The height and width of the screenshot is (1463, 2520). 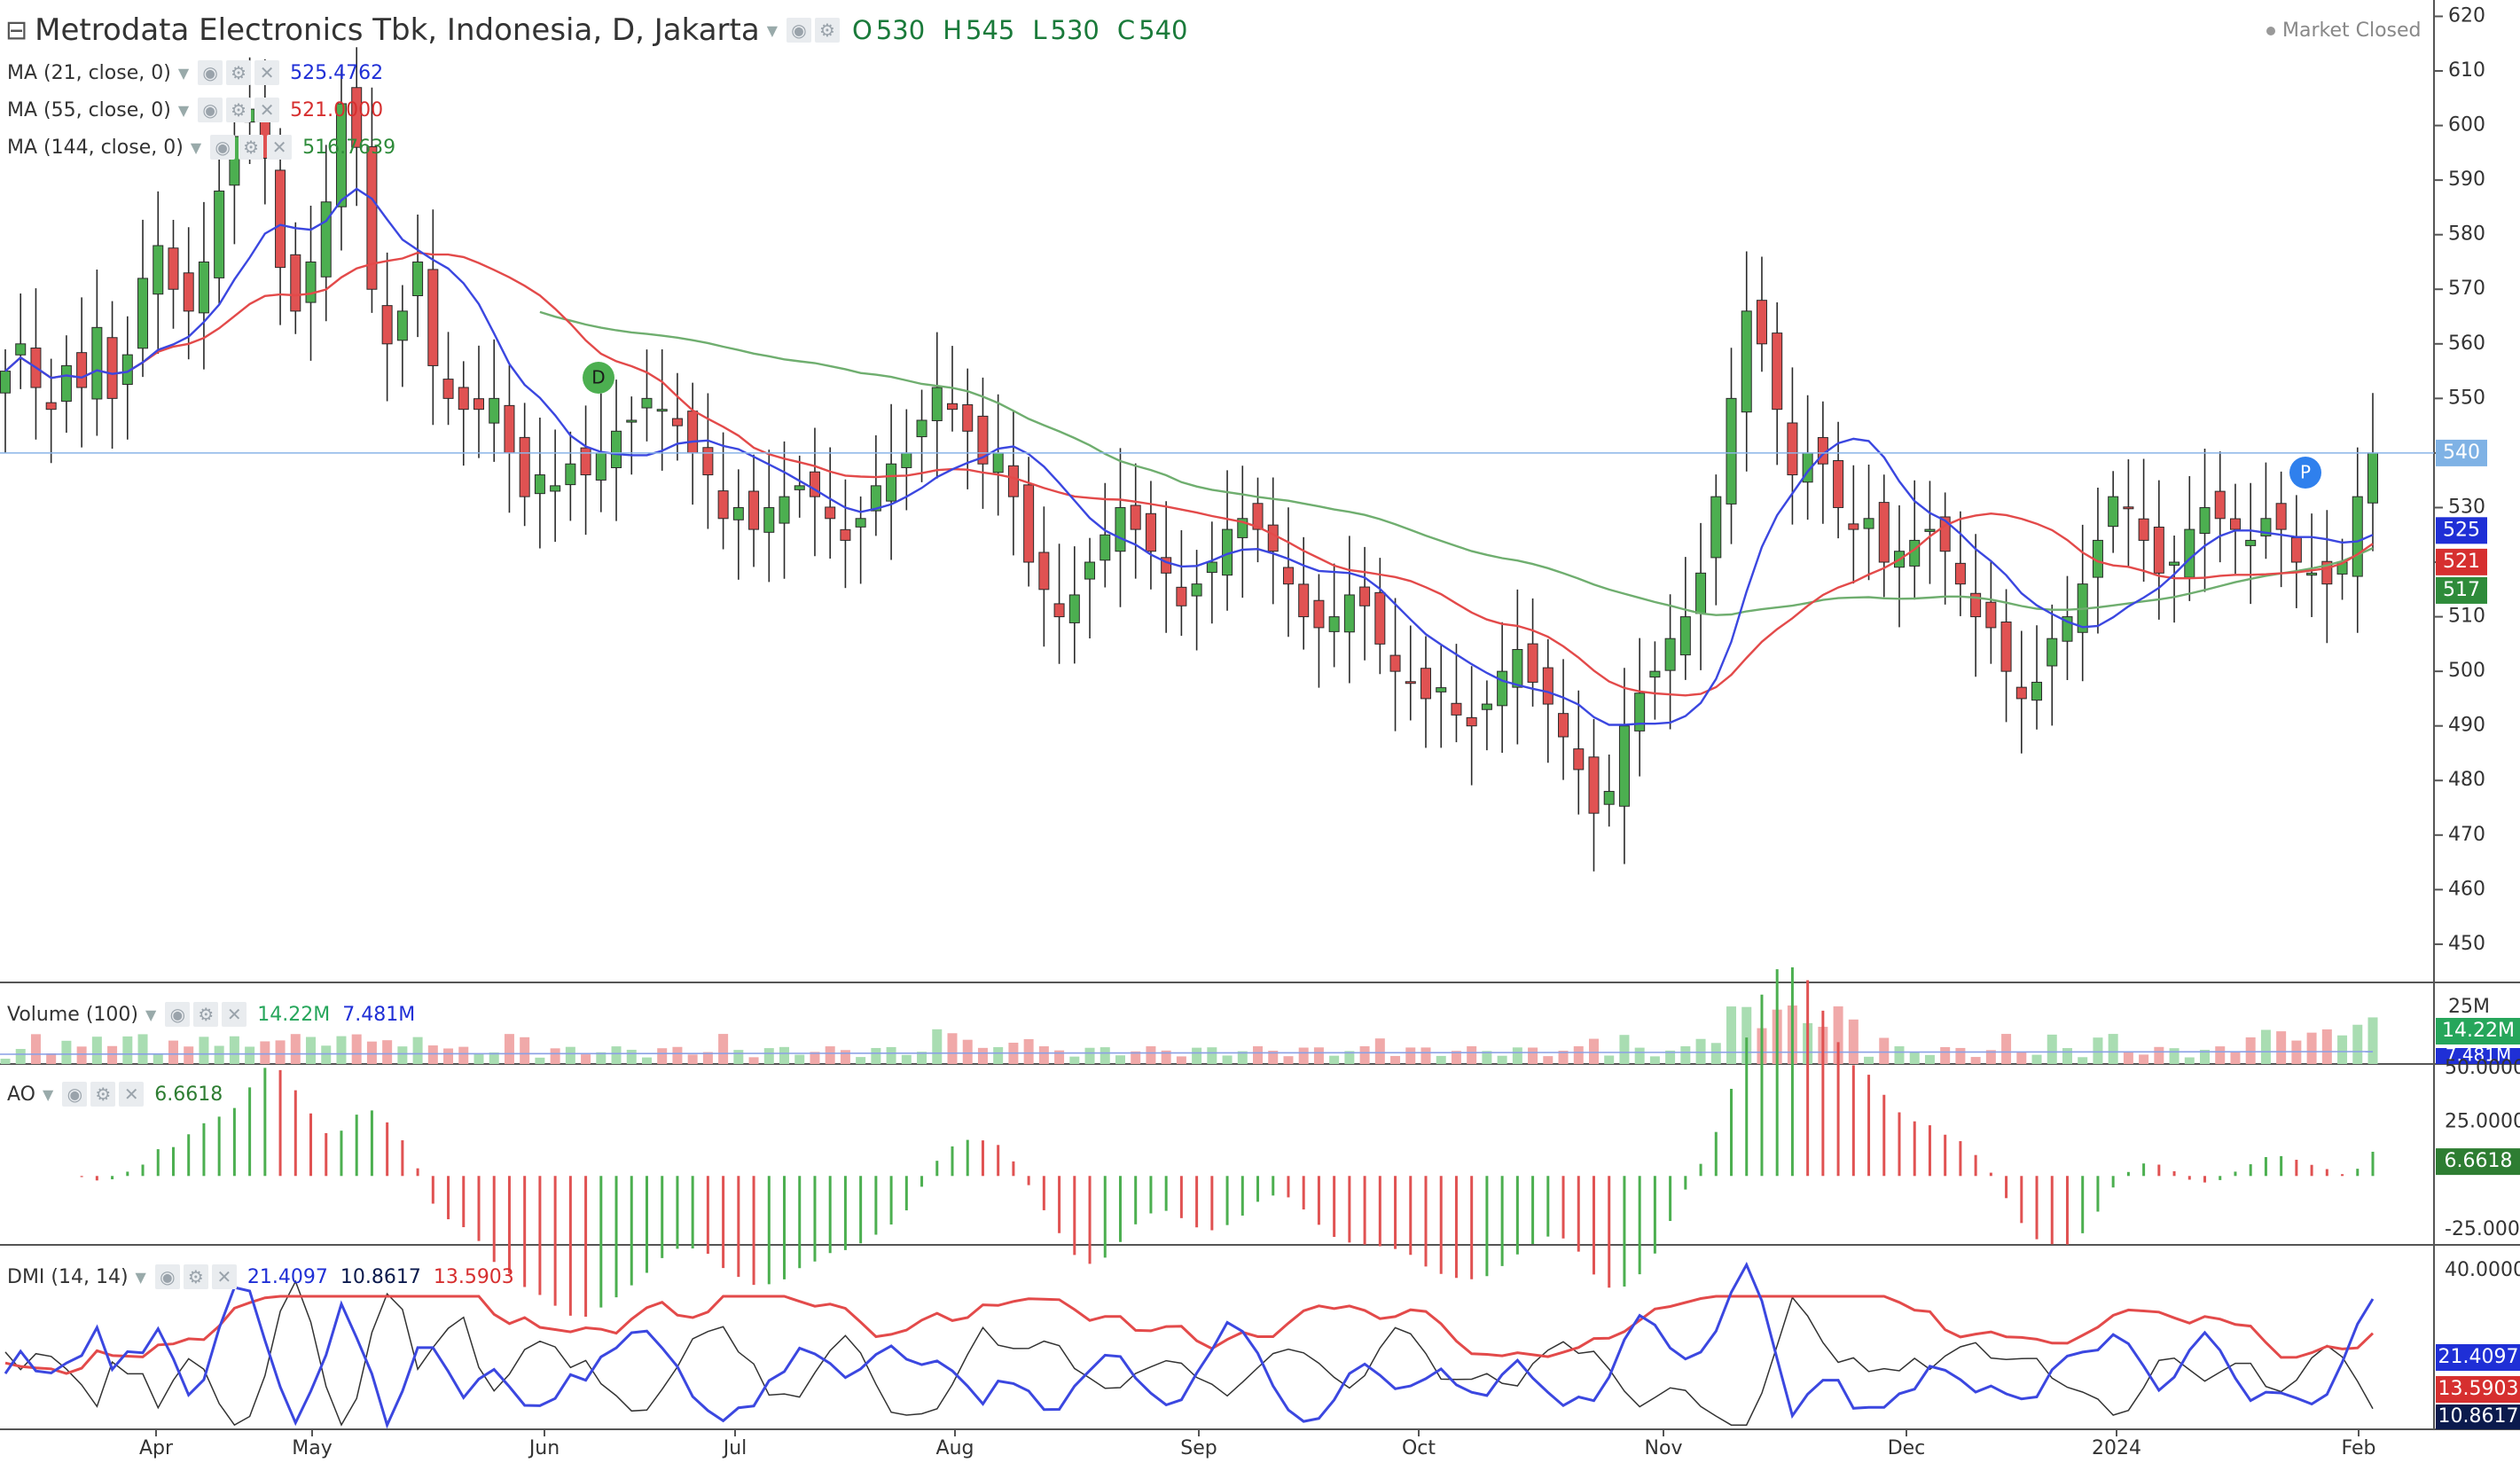 What do you see at coordinates (1152, 30) in the screenshot?
I see `ohlc-close: C 540` at bounding box center [1152, 30].